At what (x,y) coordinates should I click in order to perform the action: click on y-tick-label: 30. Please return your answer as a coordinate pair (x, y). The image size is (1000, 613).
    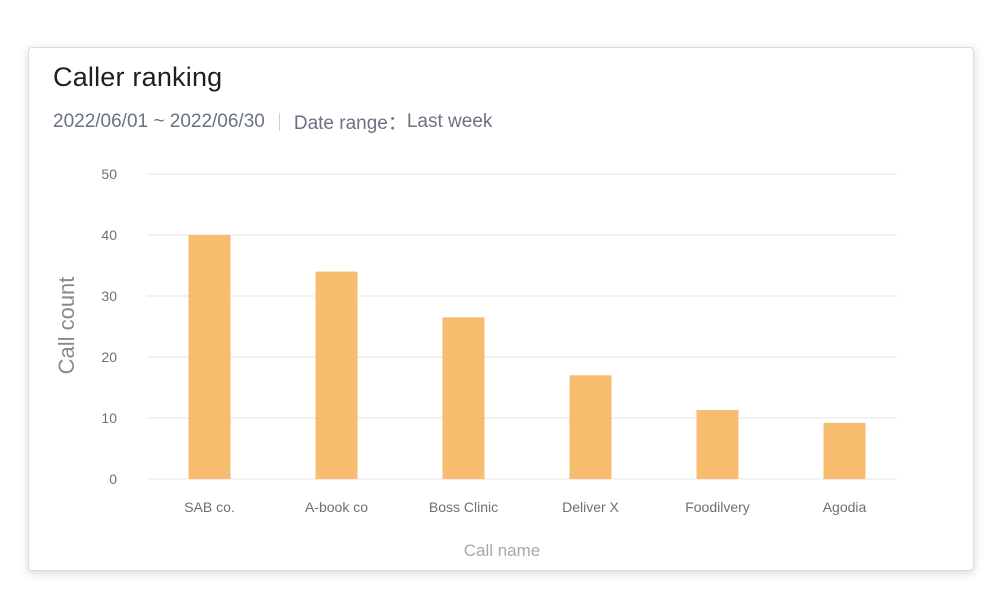
    Looking at the image, I should click on (109, 296).